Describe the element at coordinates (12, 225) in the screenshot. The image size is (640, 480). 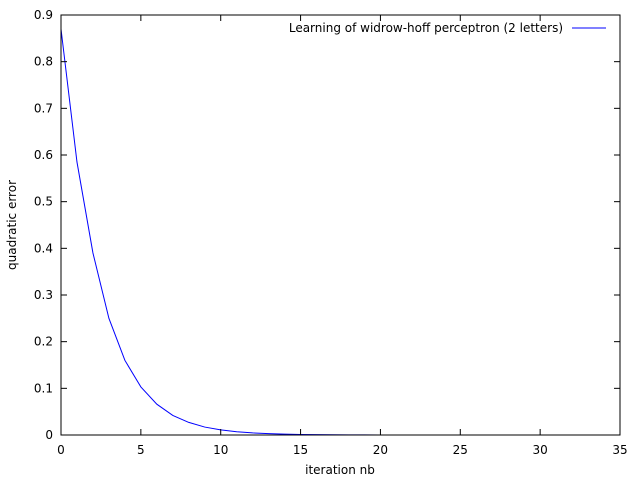
I see `y-axis-label: quadratic error` at that location.